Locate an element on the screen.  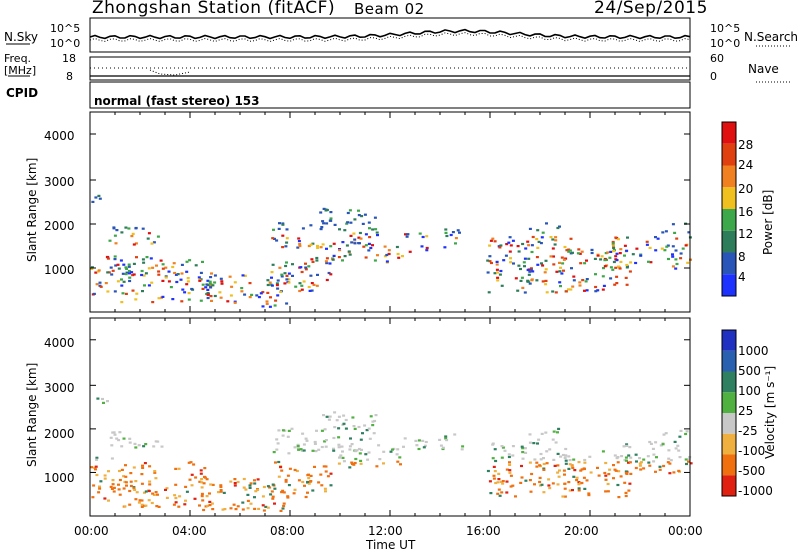
xtick-0000: 00:00 is located at coordinates (91, 531).